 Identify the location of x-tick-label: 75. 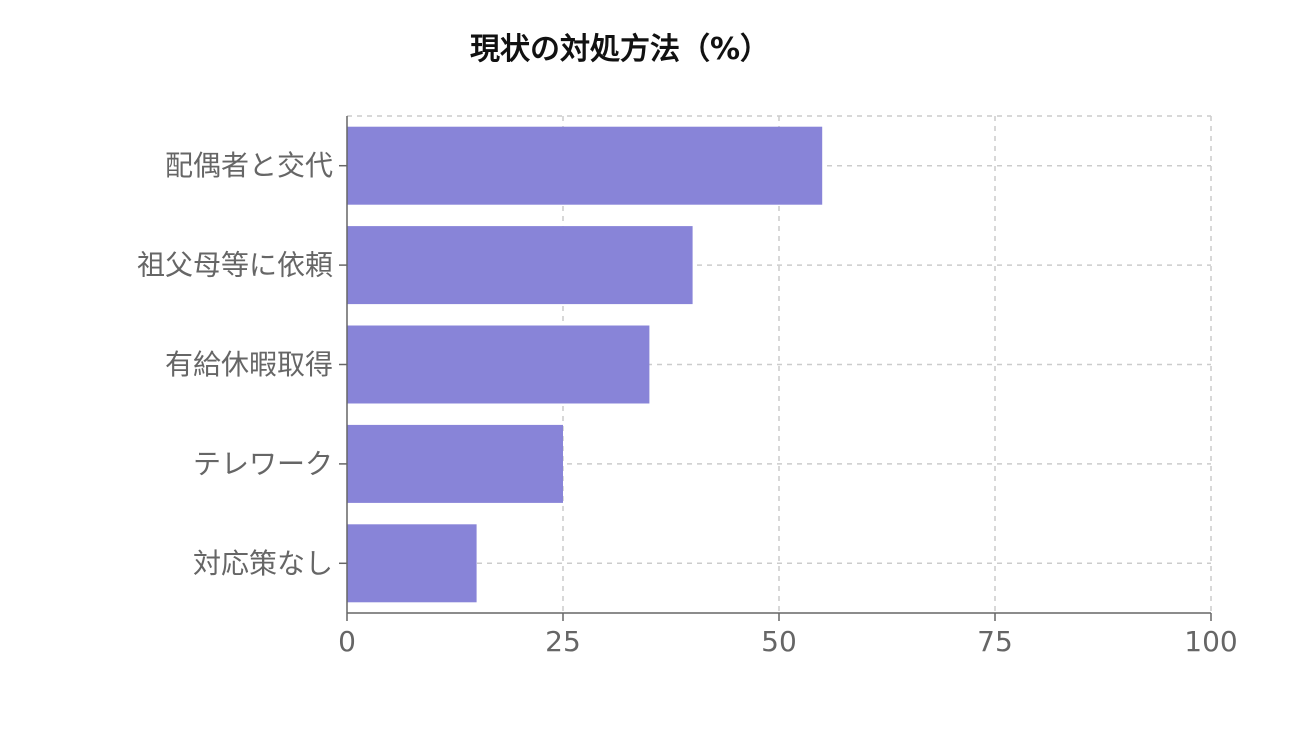
(995, 641).